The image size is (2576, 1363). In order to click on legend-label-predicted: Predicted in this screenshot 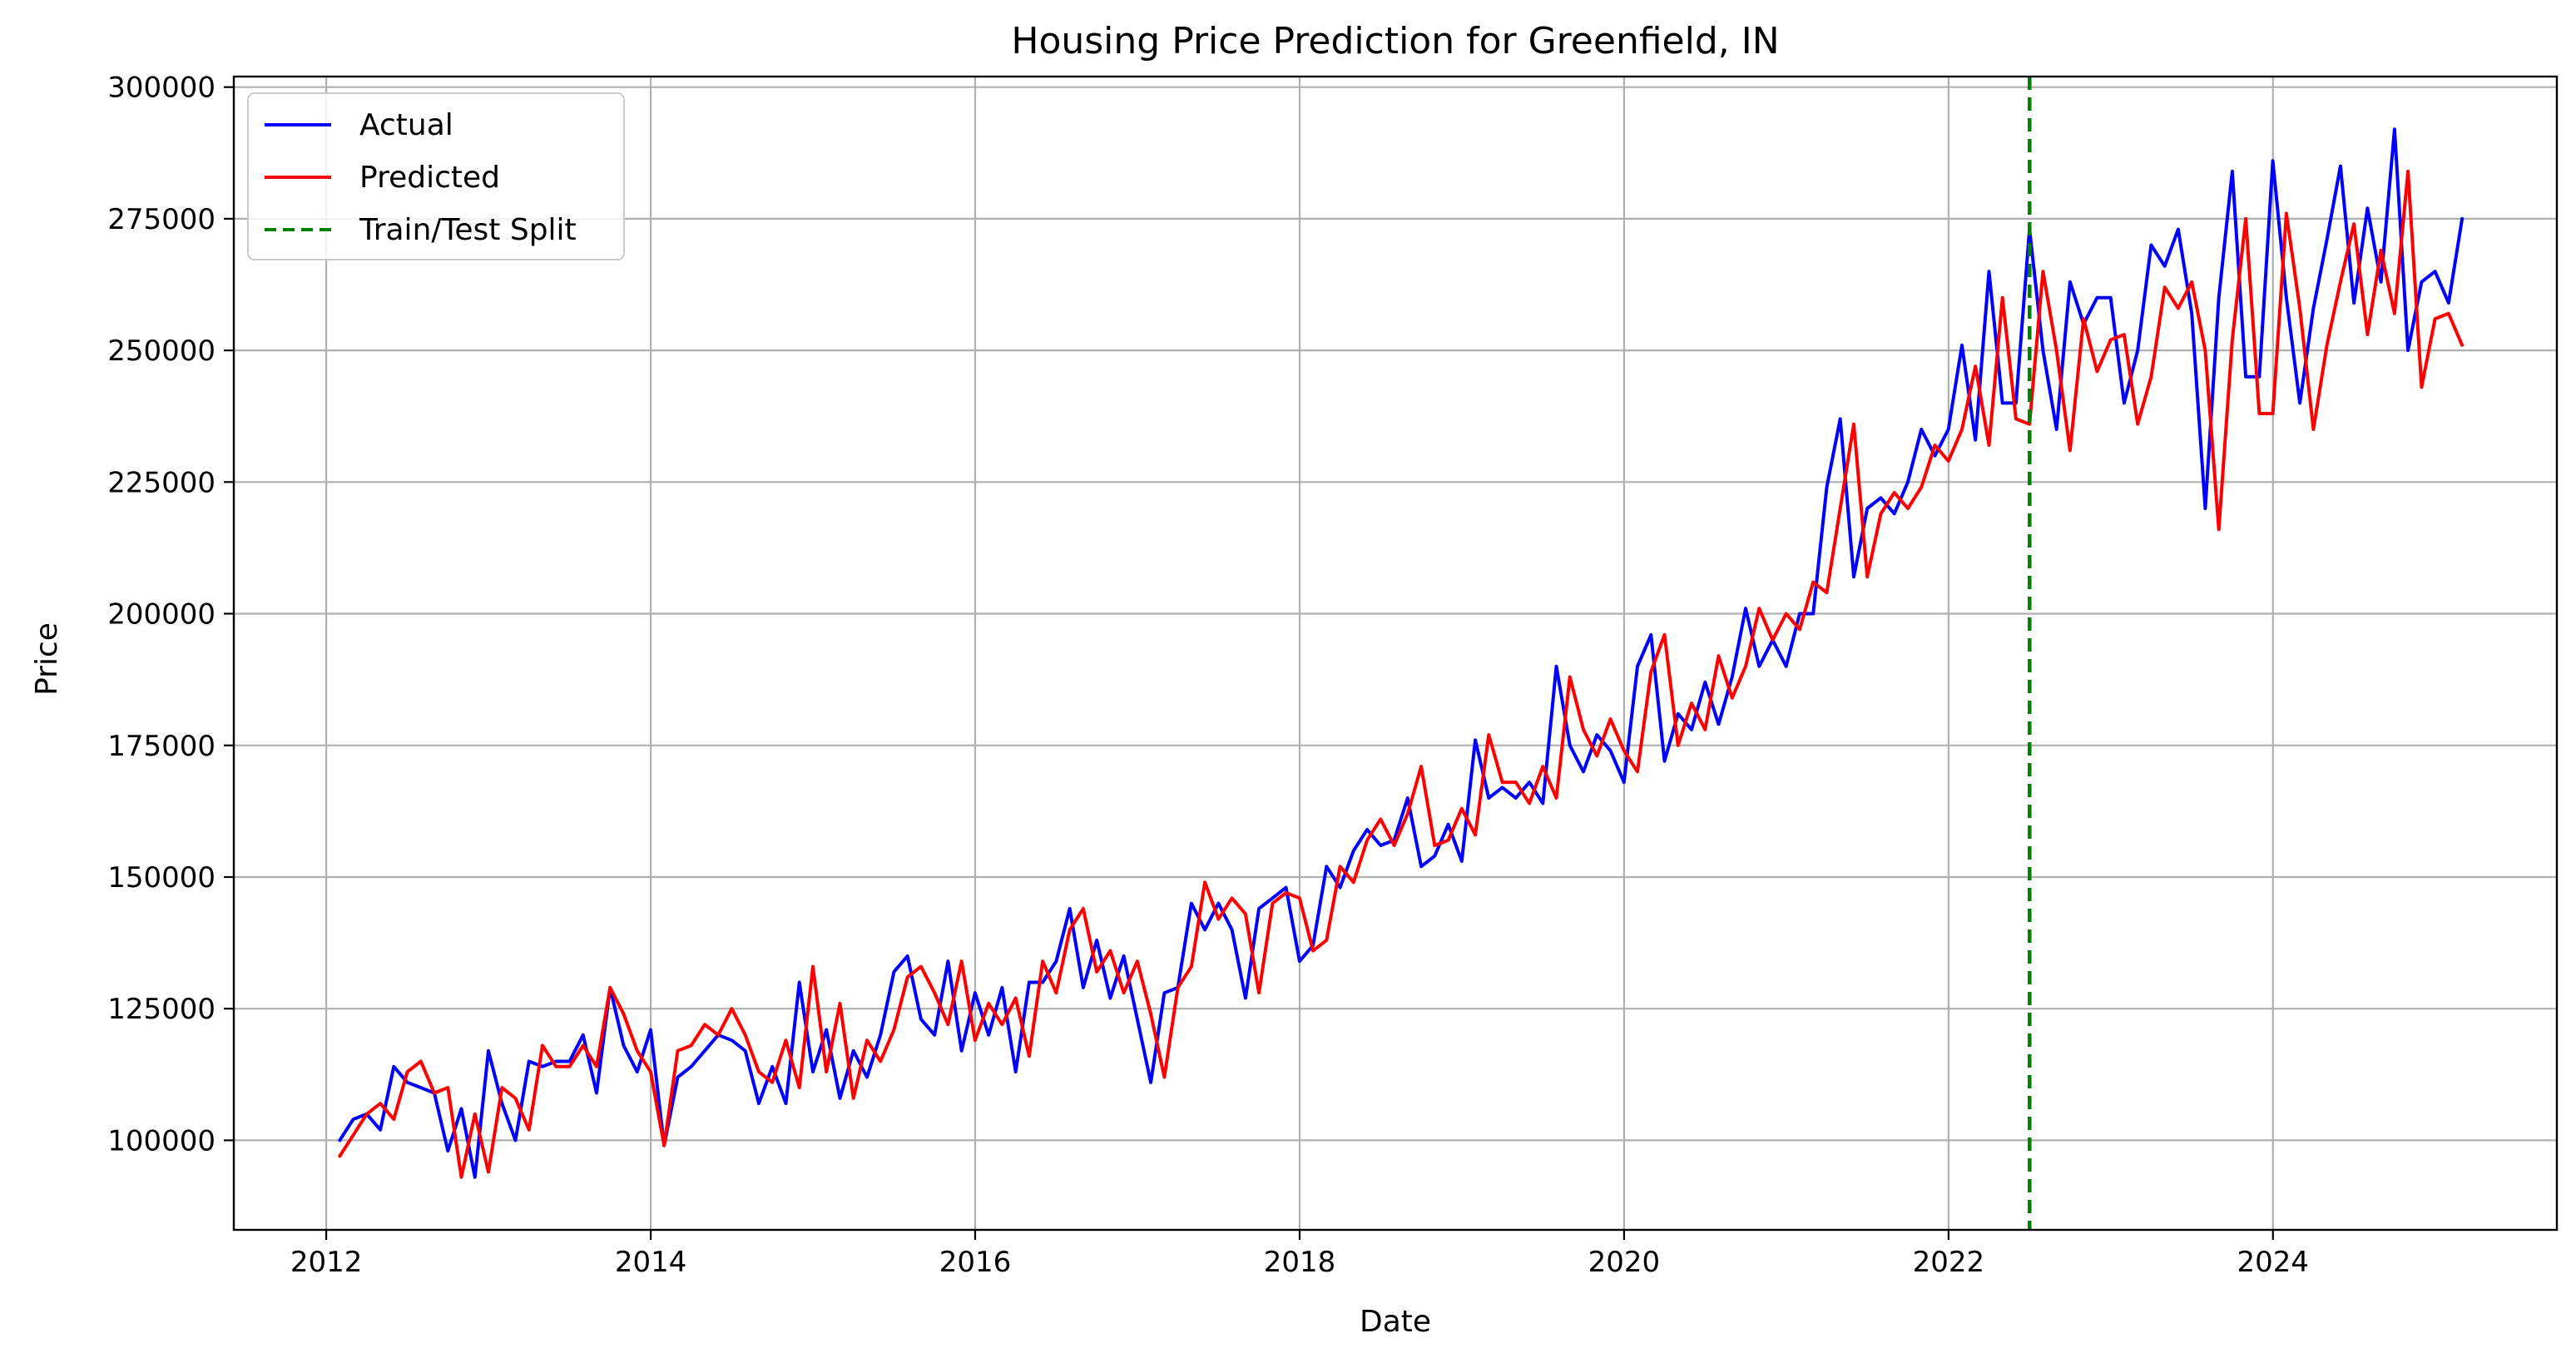, I will do `click(430, 178)`.